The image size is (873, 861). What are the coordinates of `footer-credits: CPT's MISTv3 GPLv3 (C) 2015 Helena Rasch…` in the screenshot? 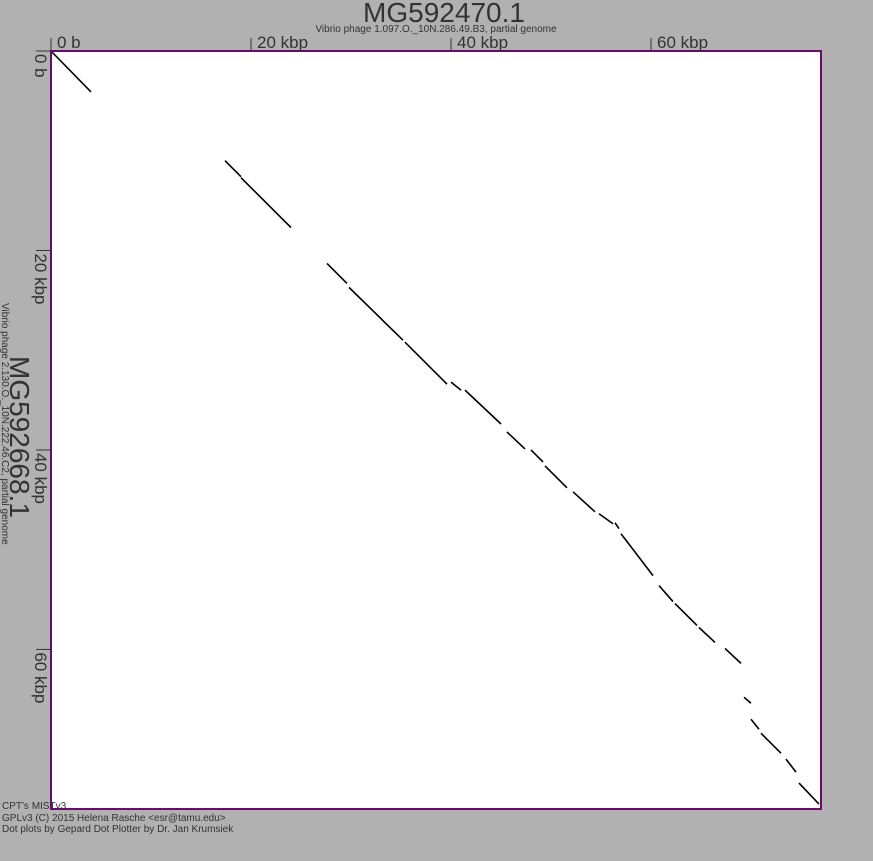 It's located at (117, 818).